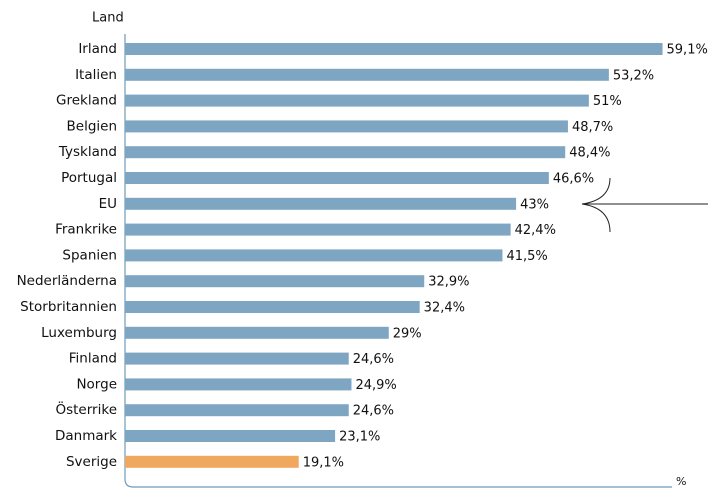  I want to click on value-label: 42,4%, so click(535, 230).